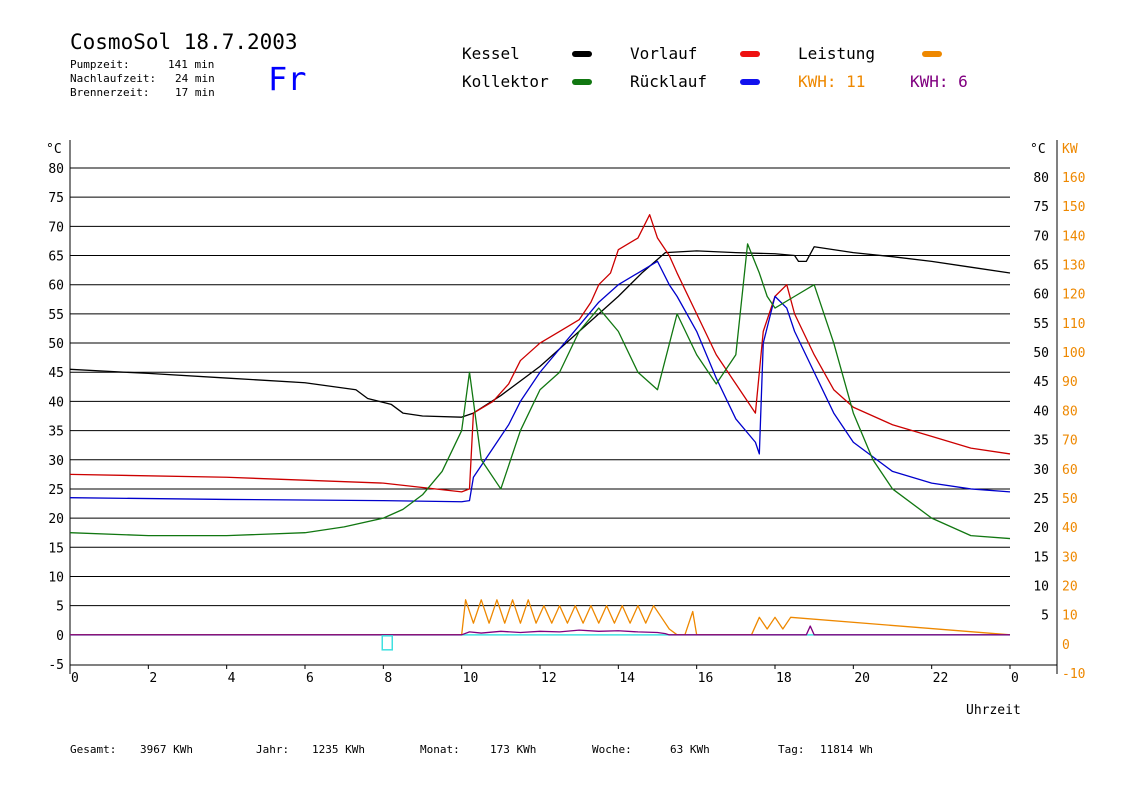  What do you see at coordinates (1038, 149) in the screenshot?
I see `y-unit-right-temp: °C` at bounding box center [1038, 149].